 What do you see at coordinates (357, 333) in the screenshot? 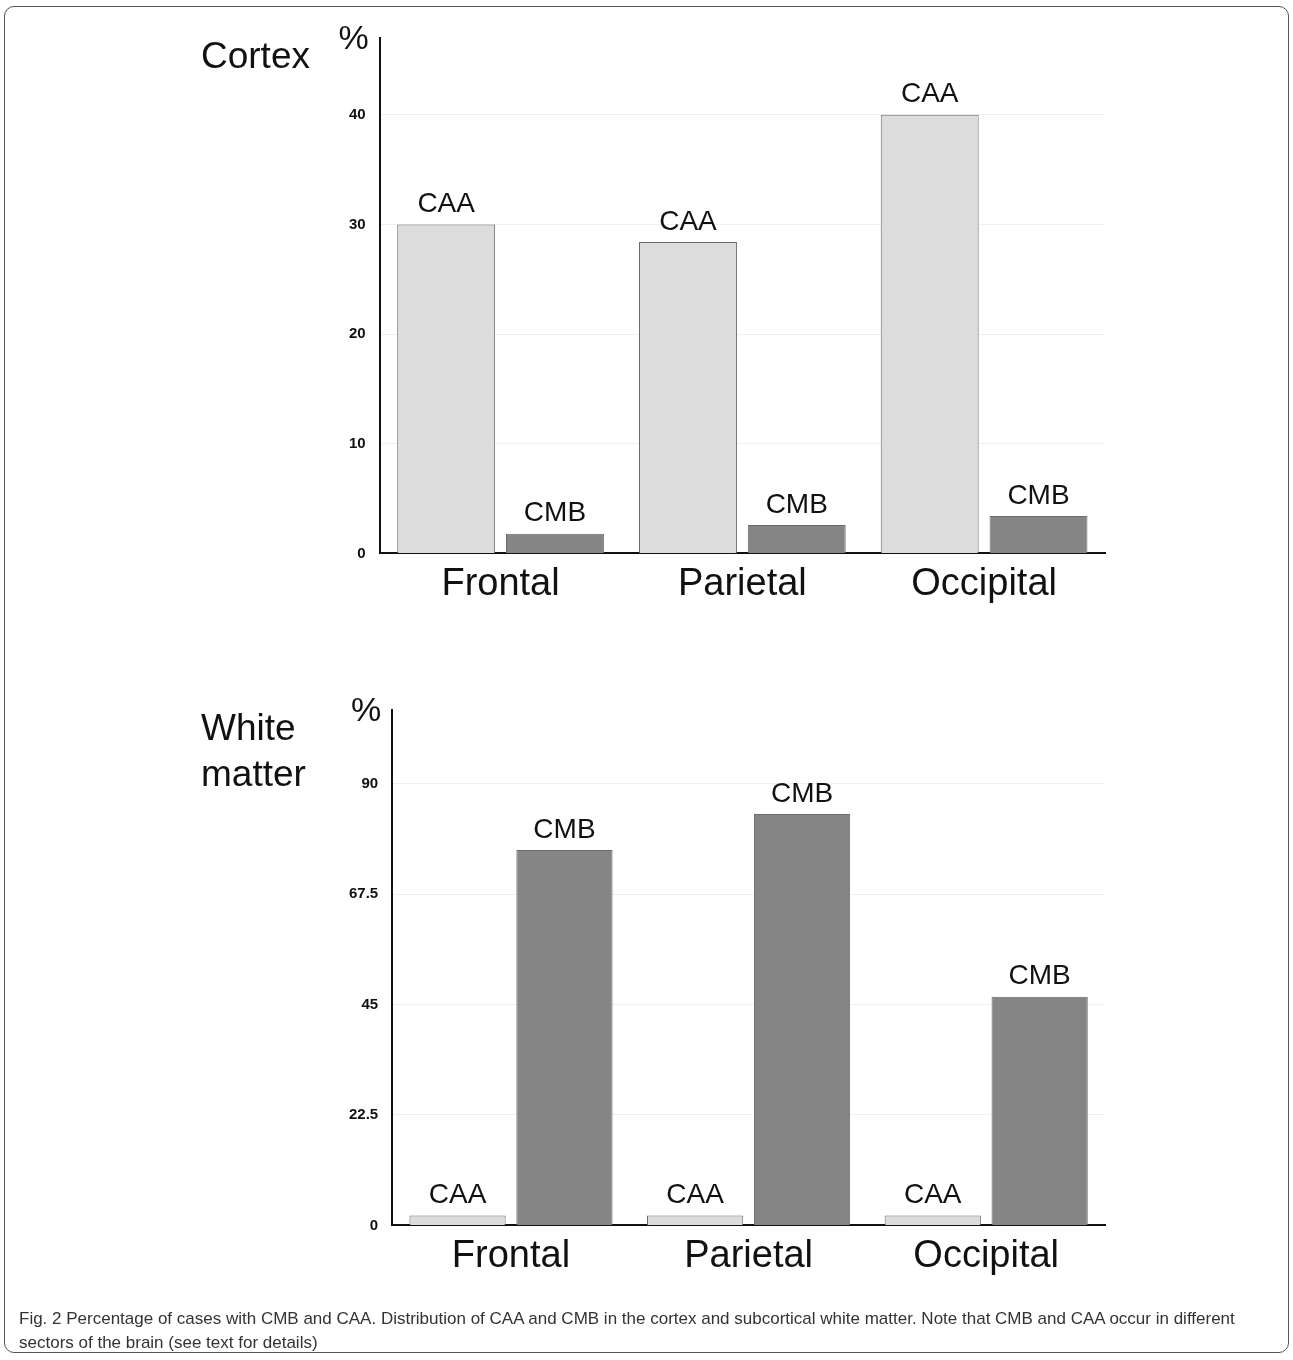
I see `y-tick-label: 20` at bounding box center [357, 333].